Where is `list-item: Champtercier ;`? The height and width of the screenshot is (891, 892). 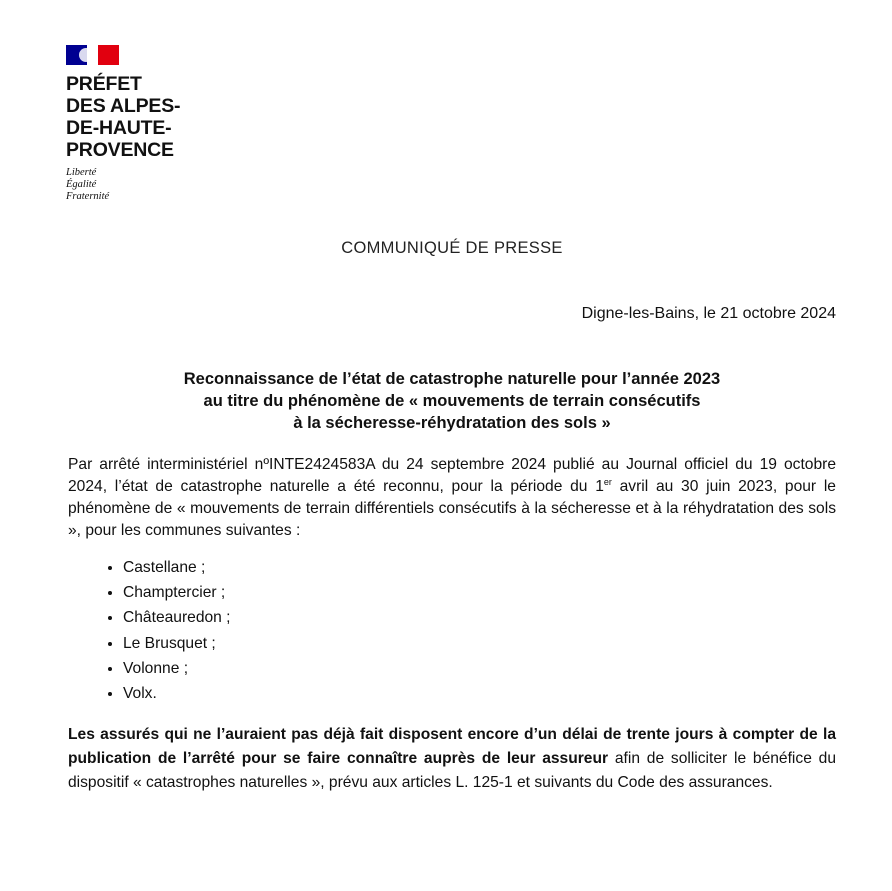
list-item: Champtercier ; is located at coordinates (177, 592).